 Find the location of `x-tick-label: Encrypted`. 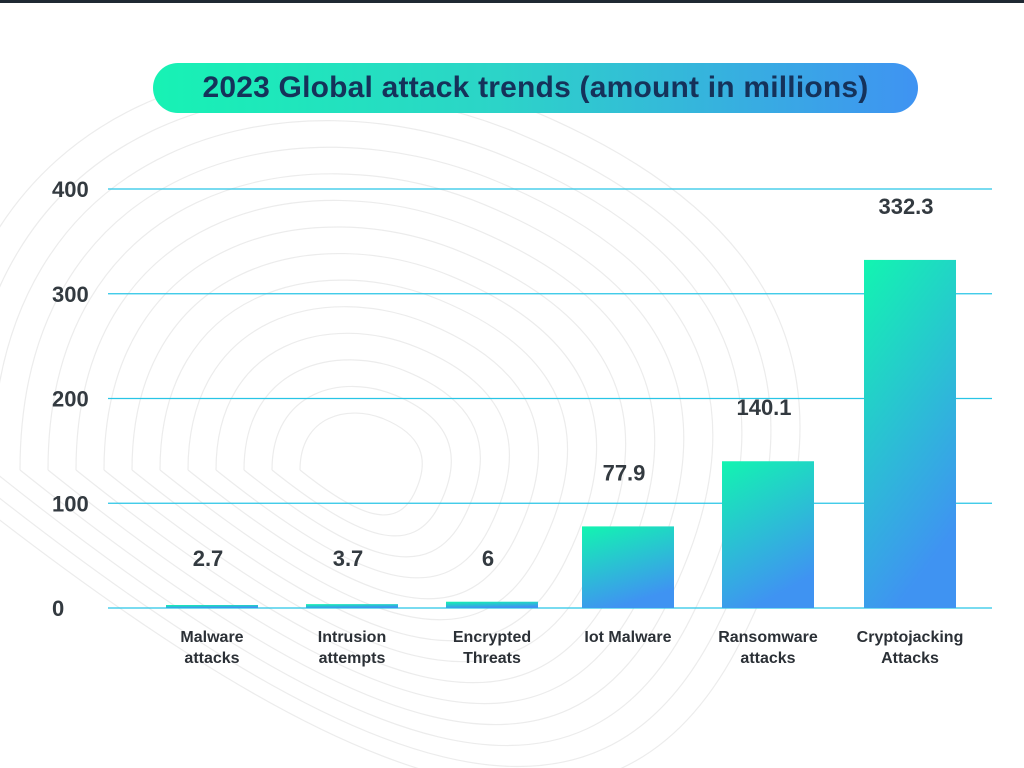

x-tick-label: Encrypted is located at coordinates (492, 637).